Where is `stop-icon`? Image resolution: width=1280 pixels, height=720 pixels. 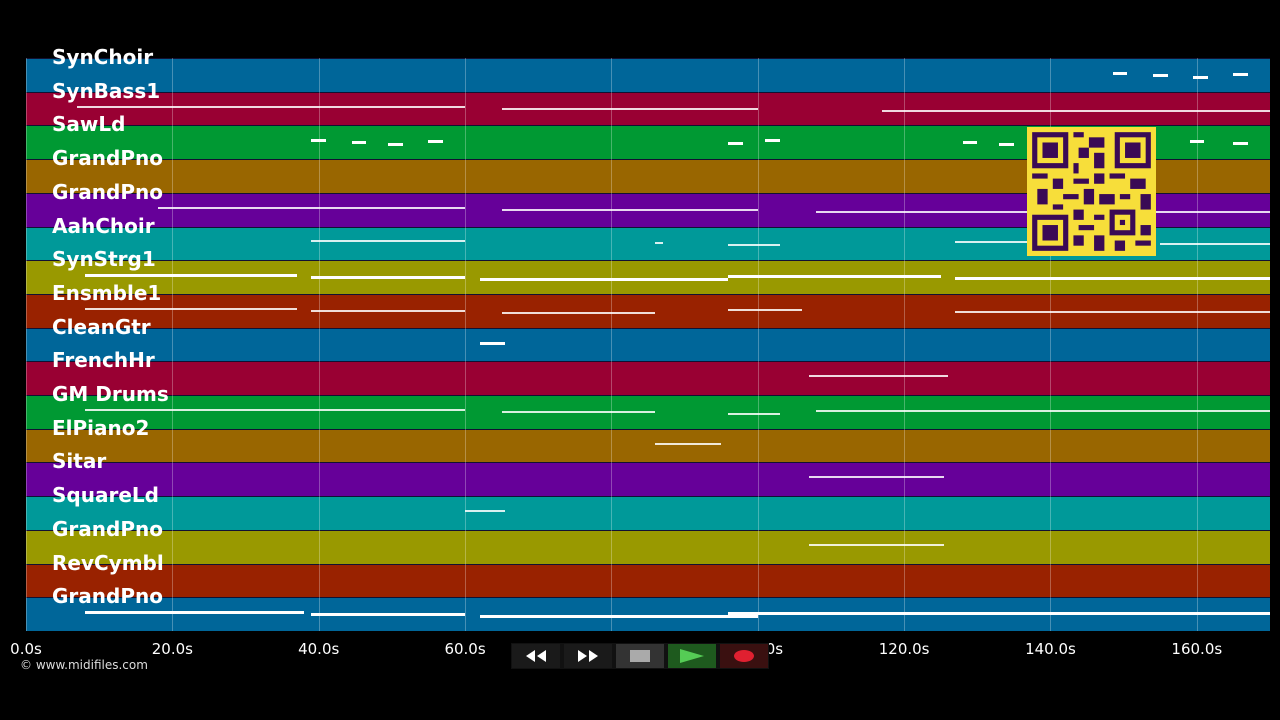 stop-icon is located at coordinates (640, 656).